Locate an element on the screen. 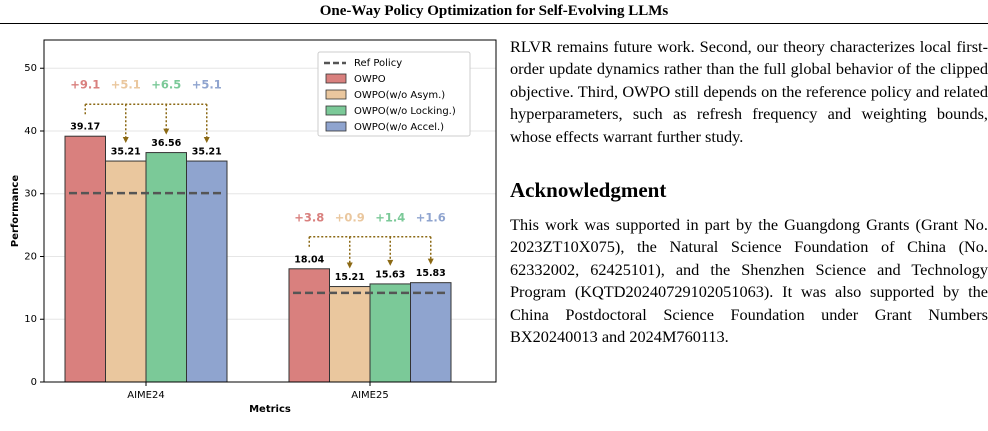 The image size is (988, 431). y-tick-label: 0 is located at coordinates (34, 382).